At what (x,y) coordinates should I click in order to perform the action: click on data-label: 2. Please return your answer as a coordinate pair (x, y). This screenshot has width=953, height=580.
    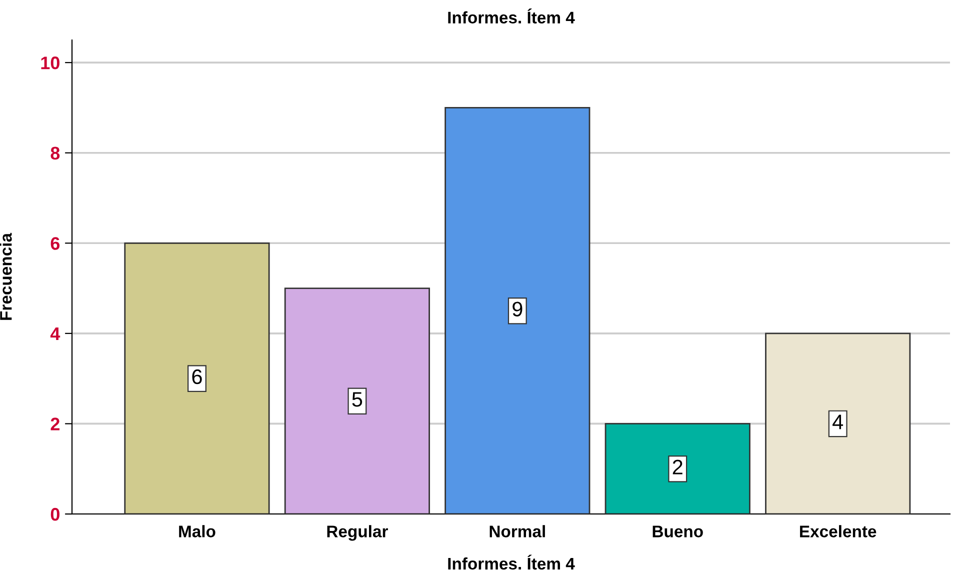
    Looking at the image, I should click on (677, 467).